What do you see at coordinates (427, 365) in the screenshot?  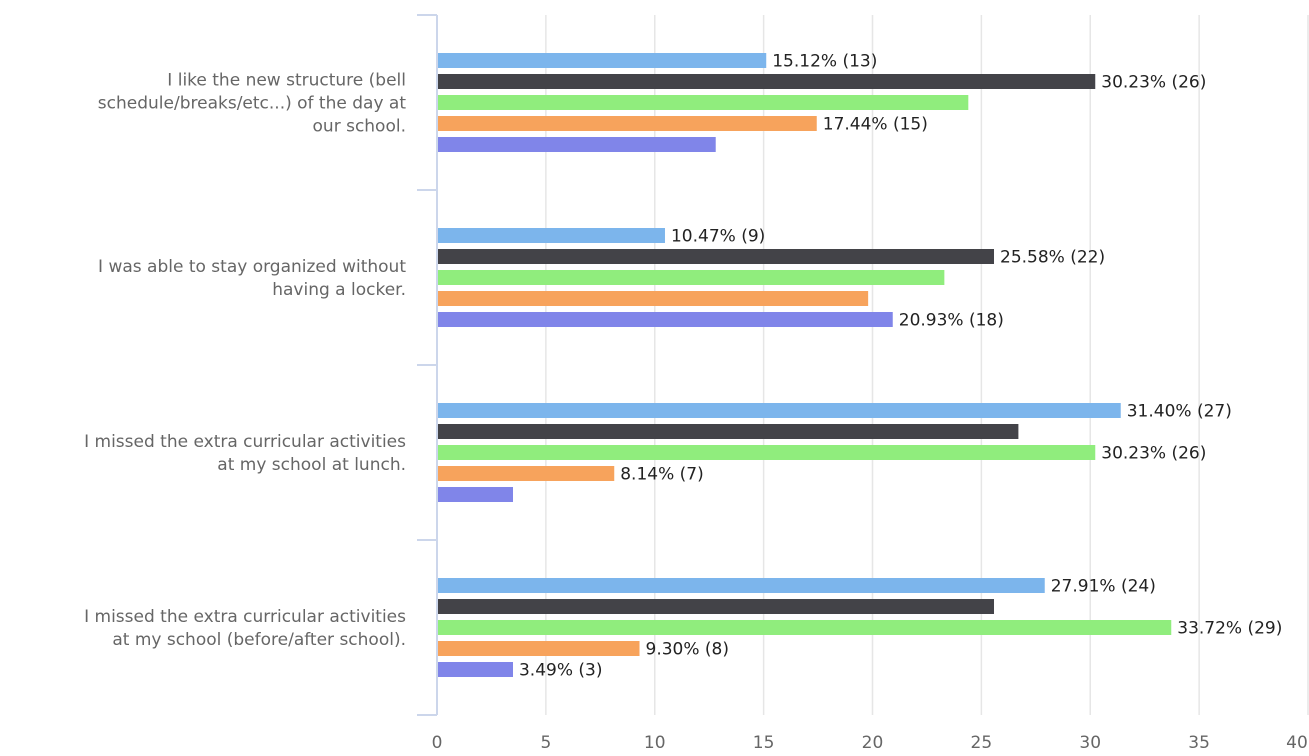 I see `category-axis` at bounding box center [427, 365].